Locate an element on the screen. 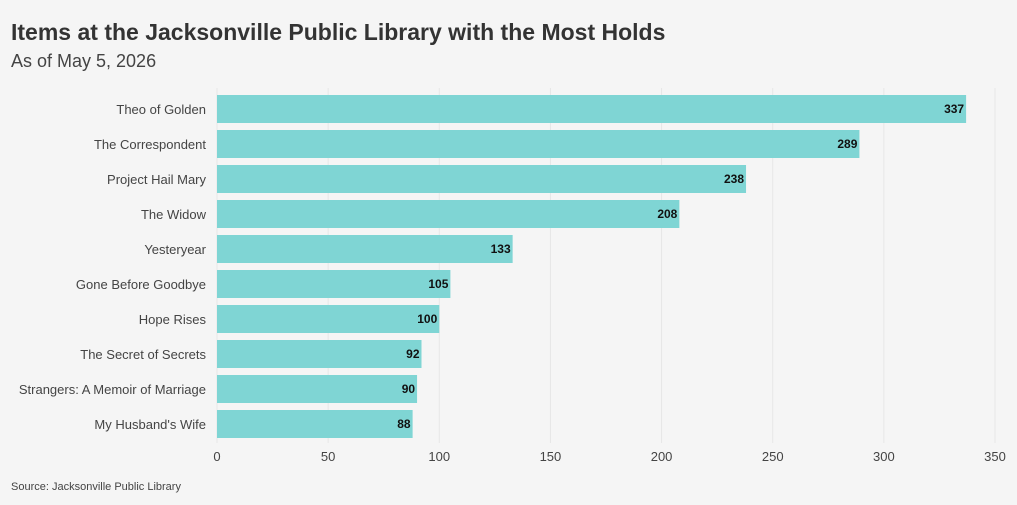 Image resolution: width=1017 pixels, height=505 pixels. chart-subtitle: As of May 5, 2026 is located at coordinates (84, 61).